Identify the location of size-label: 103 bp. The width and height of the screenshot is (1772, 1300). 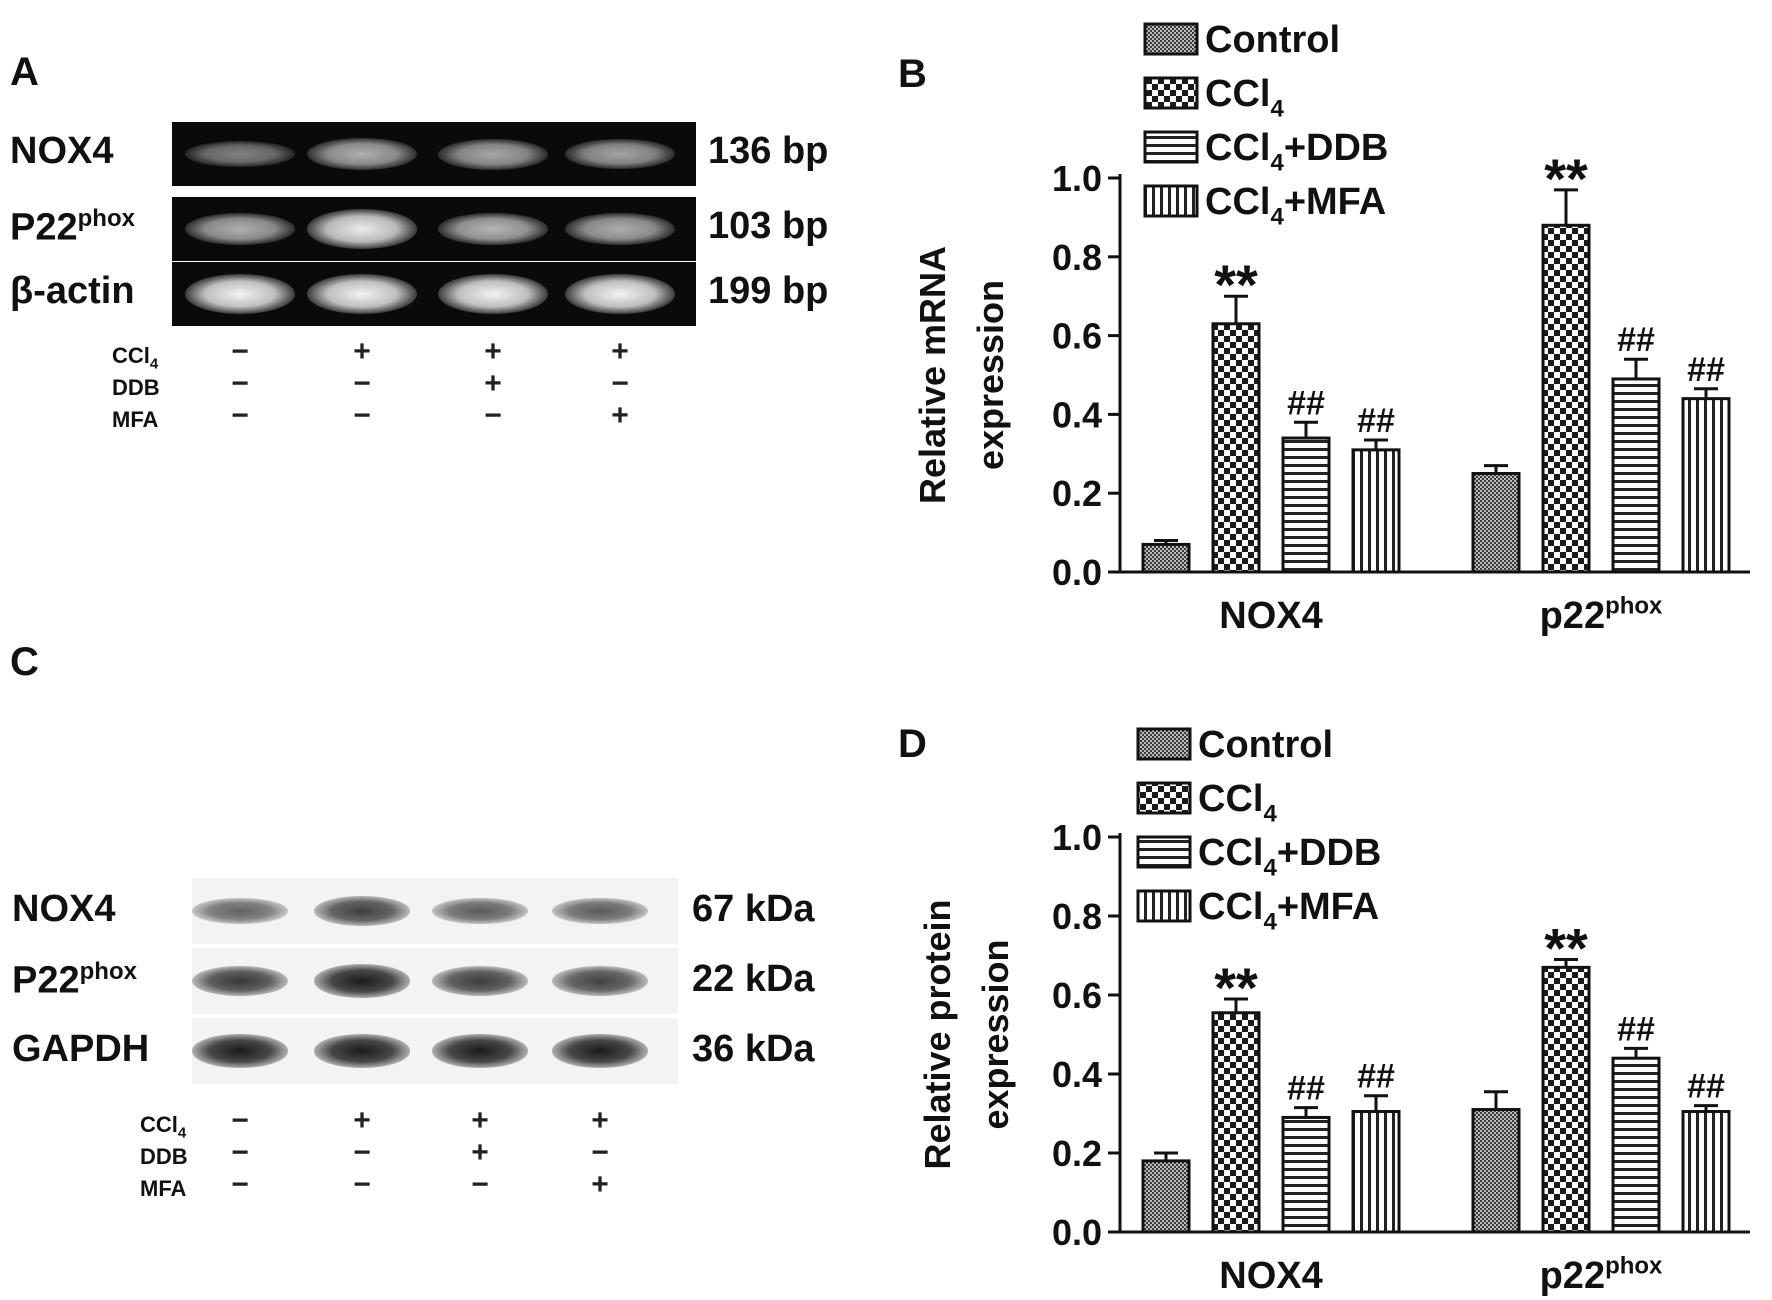
(768, 226).